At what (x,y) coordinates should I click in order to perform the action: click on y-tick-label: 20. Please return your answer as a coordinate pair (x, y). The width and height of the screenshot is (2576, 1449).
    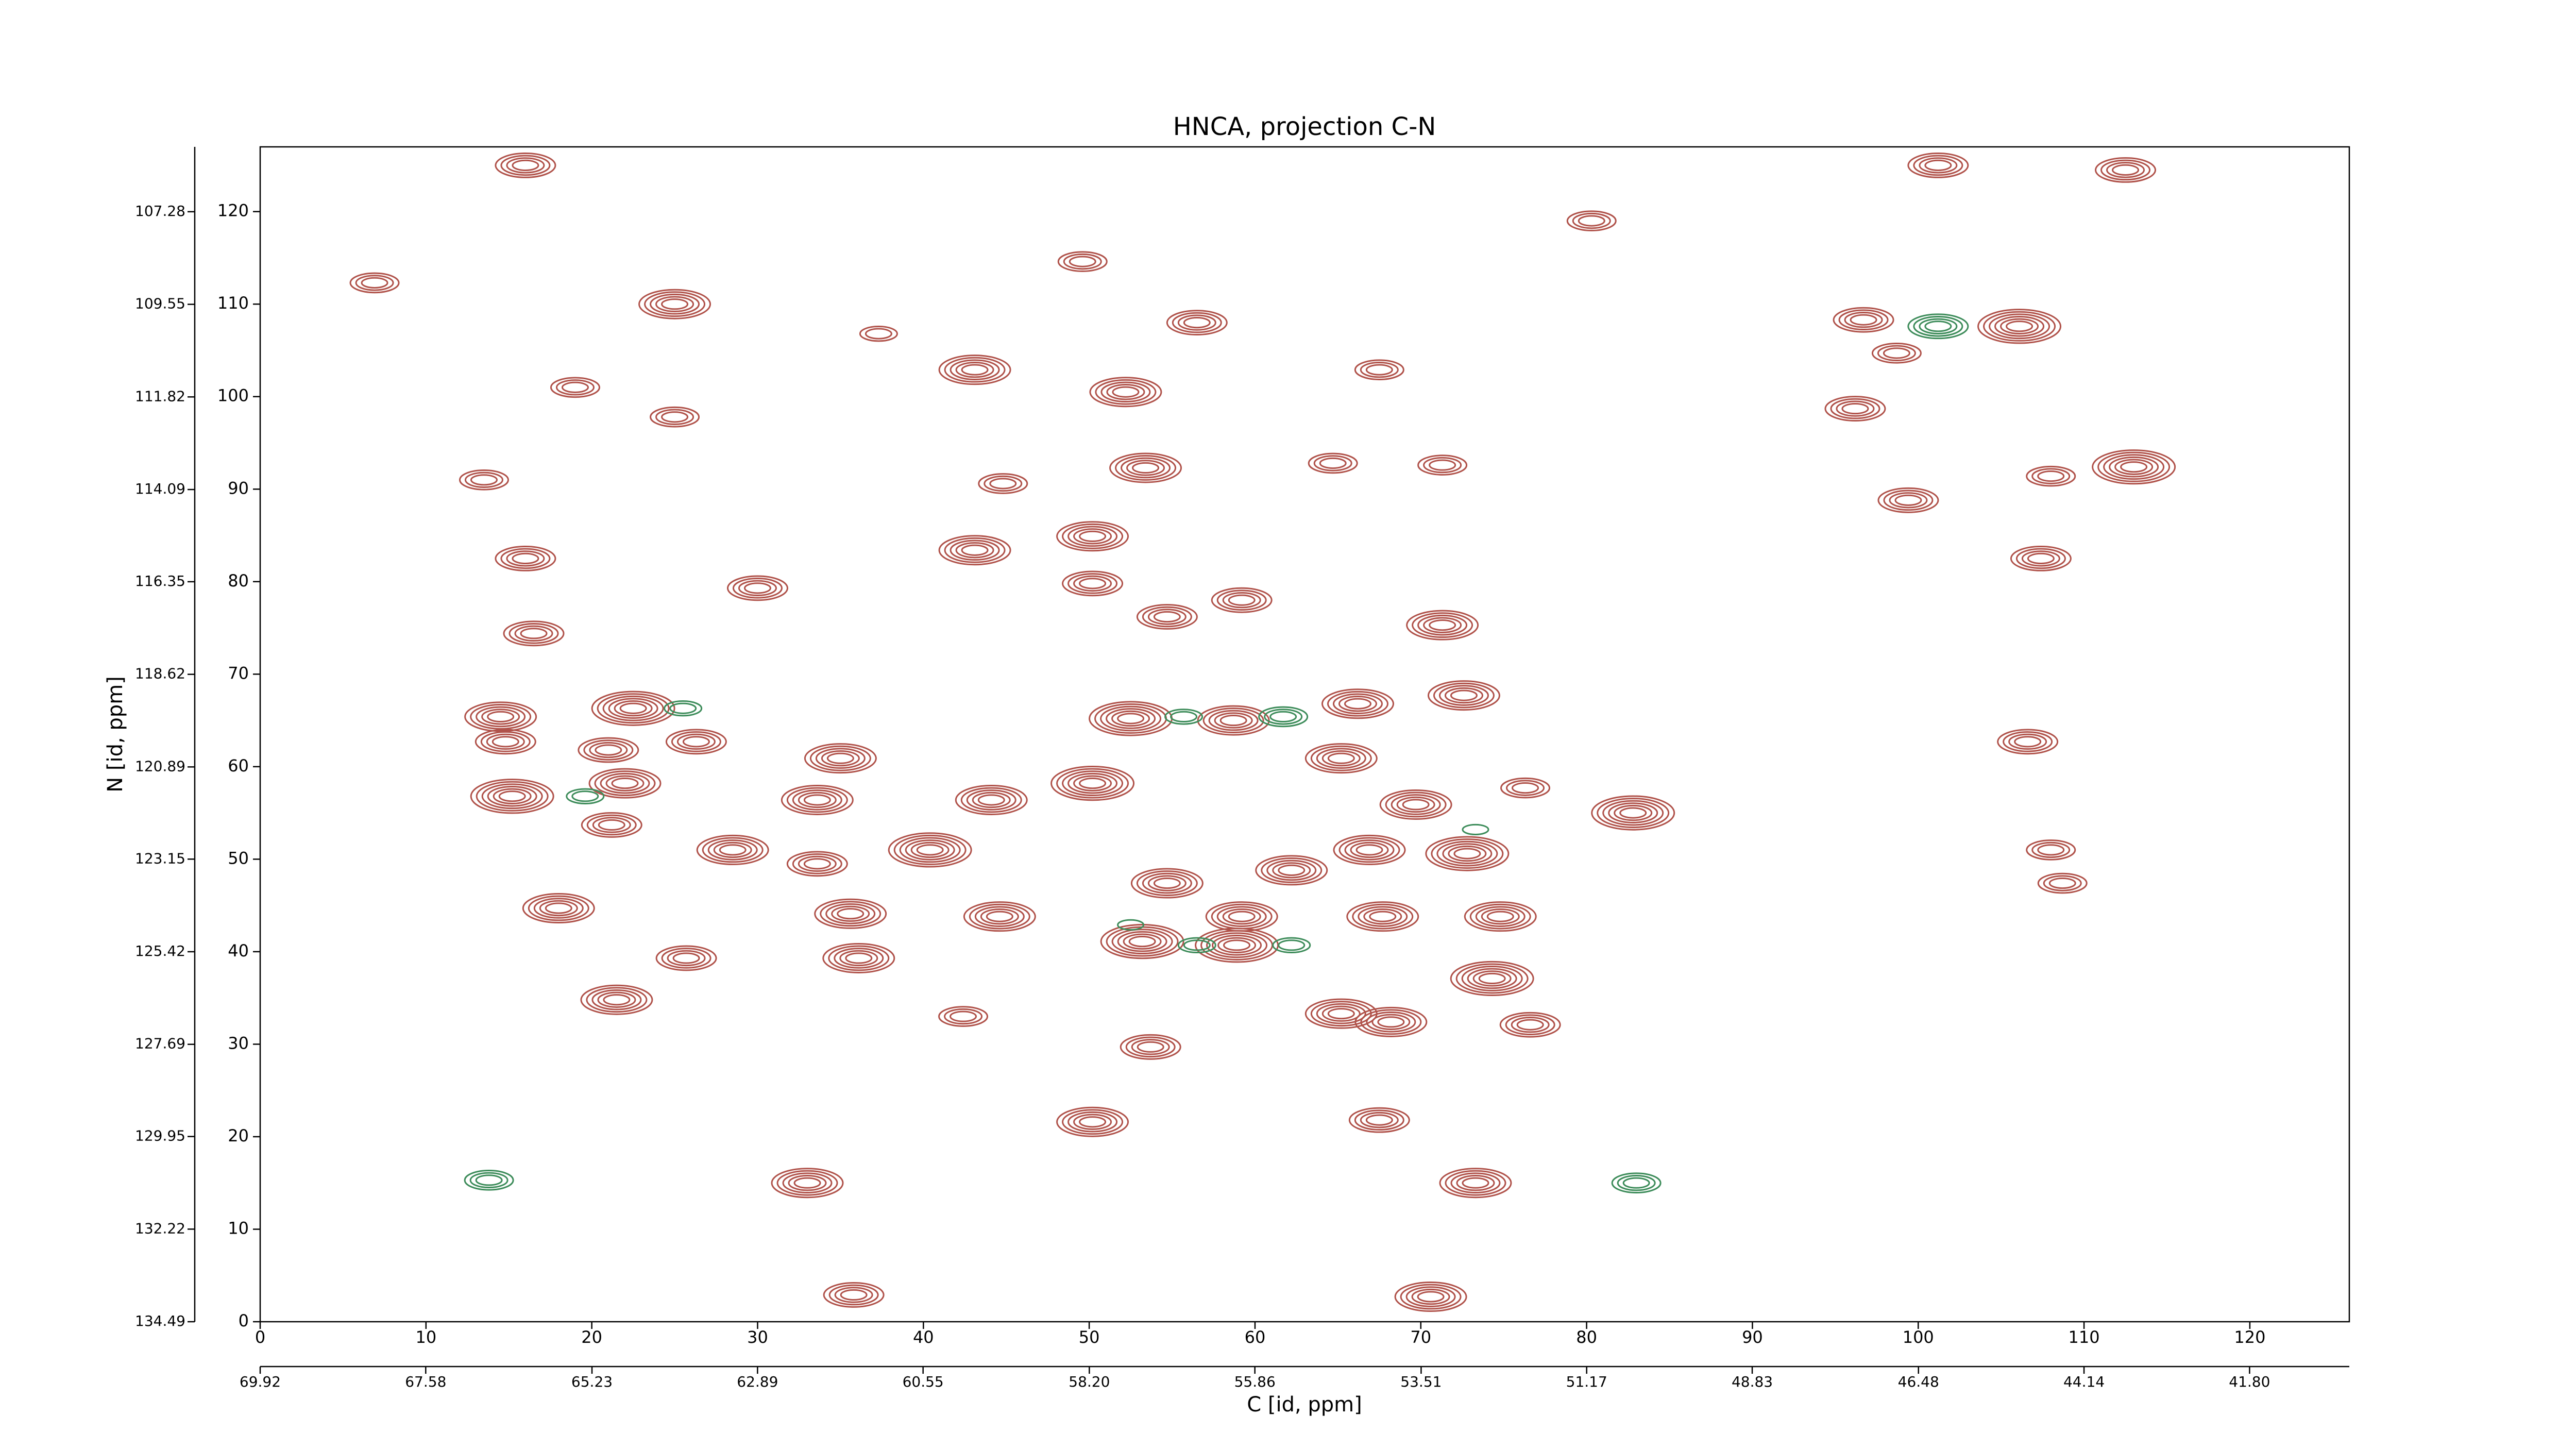
    Looking at the image, I should click on (238, 1135).